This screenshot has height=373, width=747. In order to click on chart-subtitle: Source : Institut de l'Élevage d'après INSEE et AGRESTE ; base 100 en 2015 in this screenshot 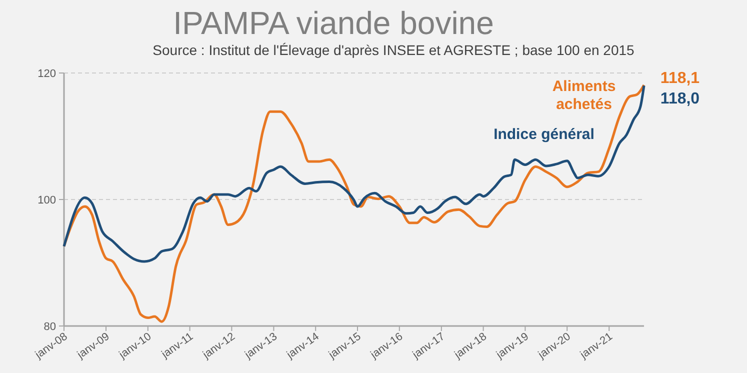, I will do `click(393, 50)`.